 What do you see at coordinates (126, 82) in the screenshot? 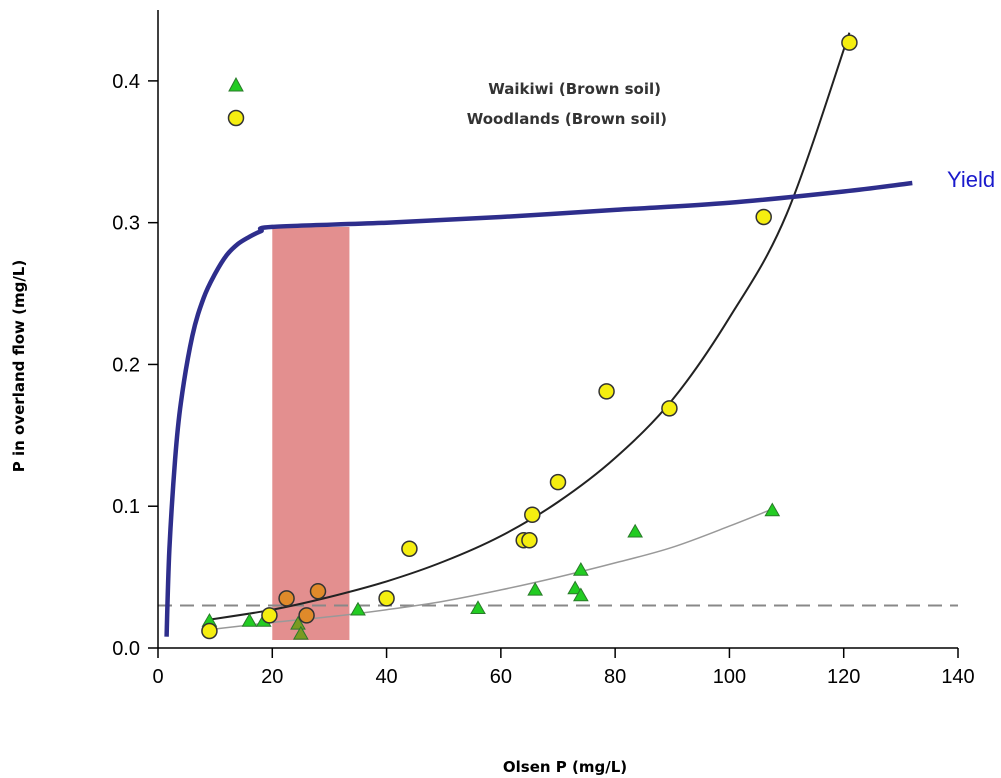
I see `y-tick-label: 0.4` at bounding box center [126, 82].